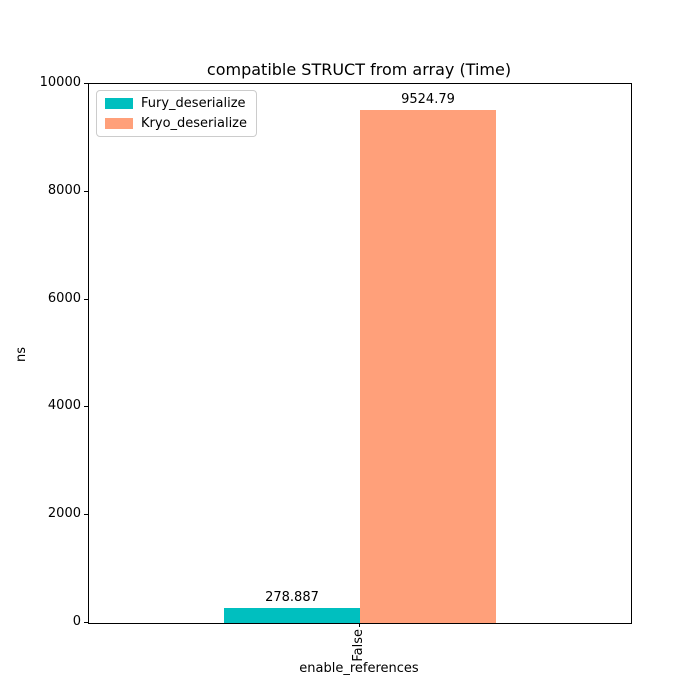 The image size is (700, 700). I want to click on legend-item-kryo_deserialize: Kryo_deserialize, so click(176, 123).